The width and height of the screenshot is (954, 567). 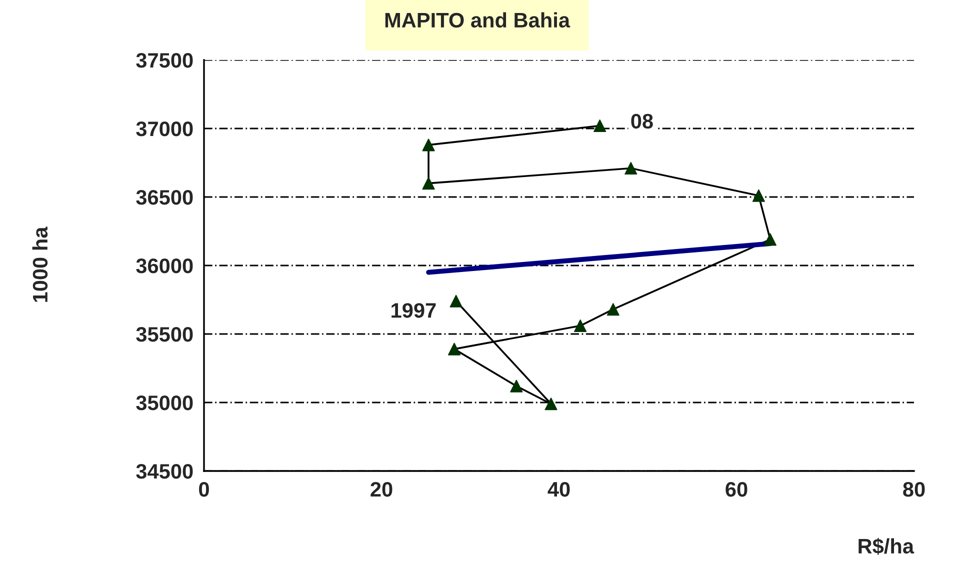 I want to click on y-axis-title: 1000 ha, so click(x=40, y=264).